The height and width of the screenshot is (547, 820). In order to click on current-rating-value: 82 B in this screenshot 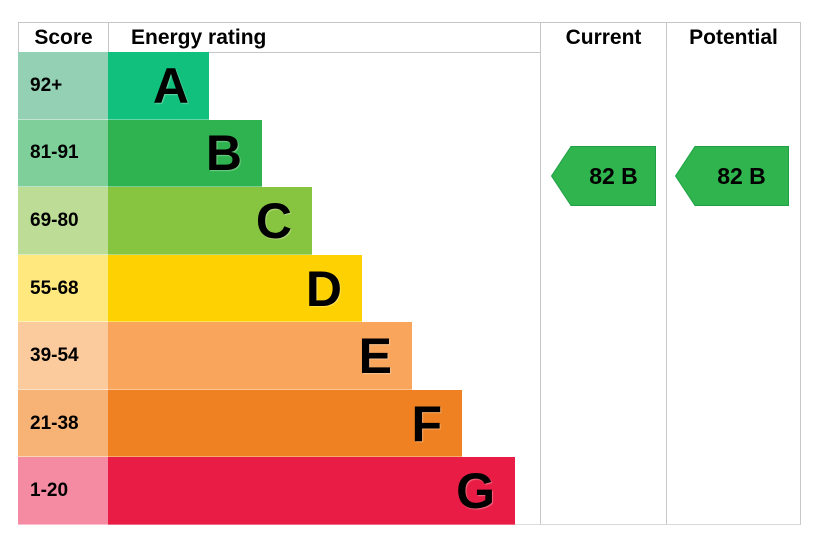, I will do `click(613, 176)`.